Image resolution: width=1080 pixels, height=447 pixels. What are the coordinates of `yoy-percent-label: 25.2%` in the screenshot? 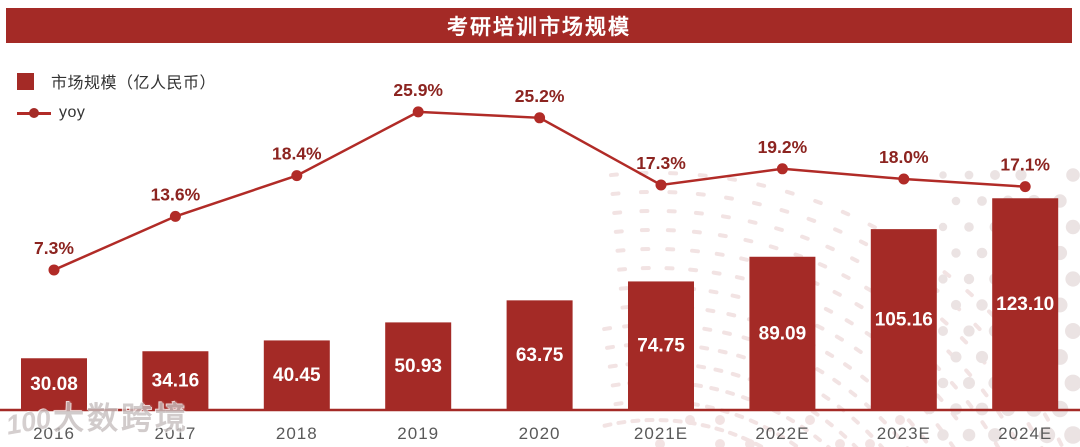 It's located at (540, 96).